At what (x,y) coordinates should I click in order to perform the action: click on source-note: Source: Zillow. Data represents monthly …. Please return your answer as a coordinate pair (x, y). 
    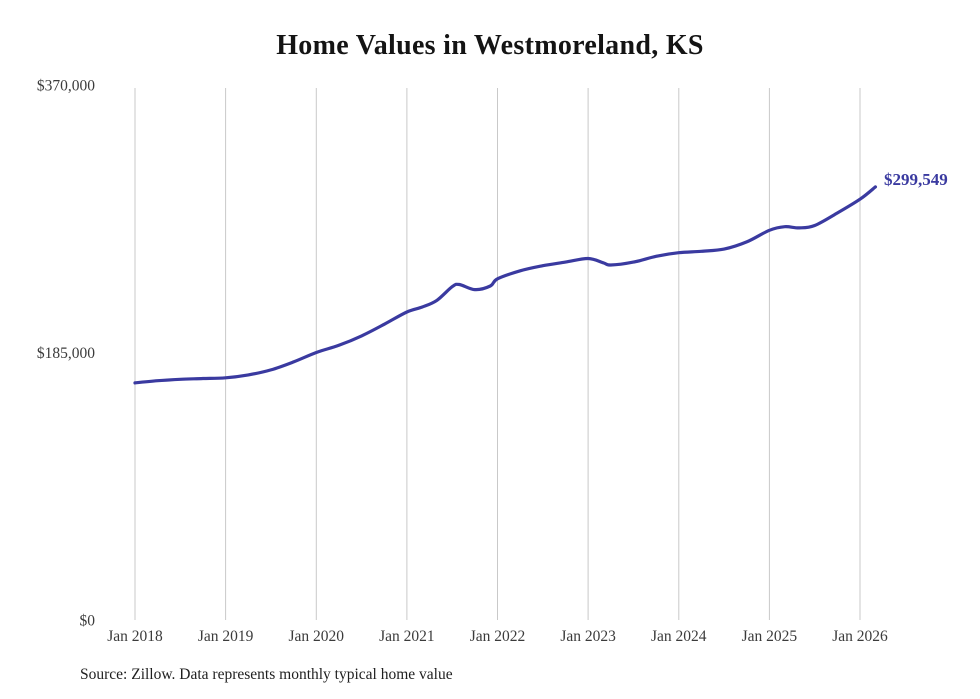
    Looking at the image, I should click on (266, 674).